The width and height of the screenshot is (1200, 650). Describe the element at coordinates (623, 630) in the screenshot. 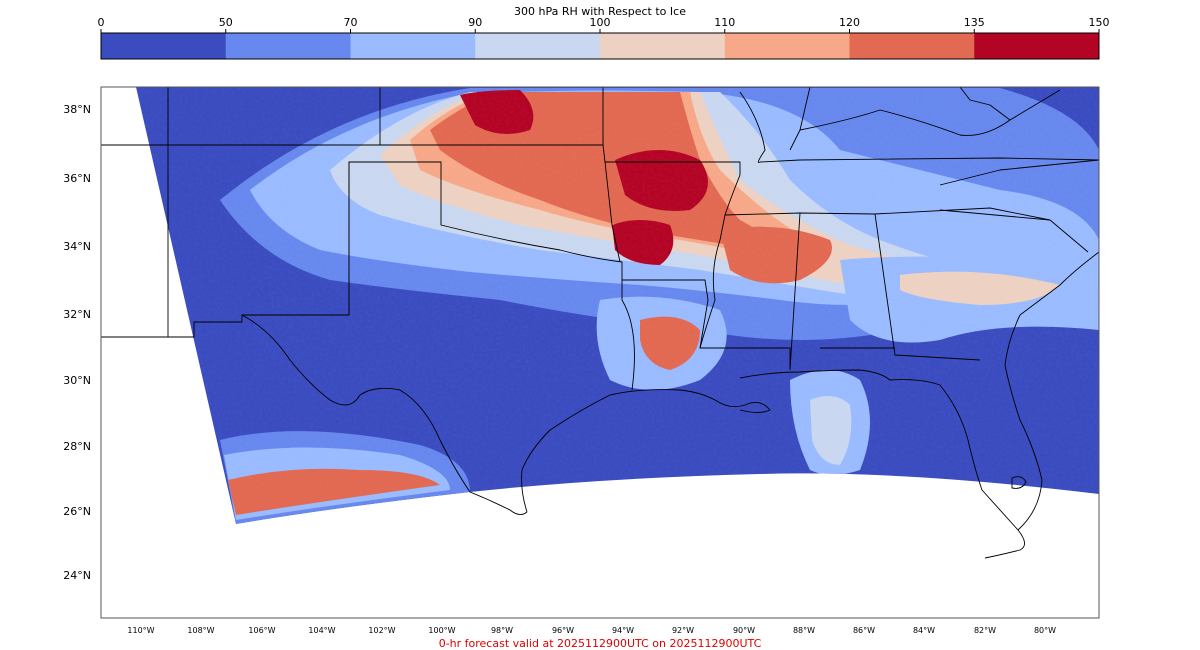

I see `lon-label-94w: 94°W` at that location.